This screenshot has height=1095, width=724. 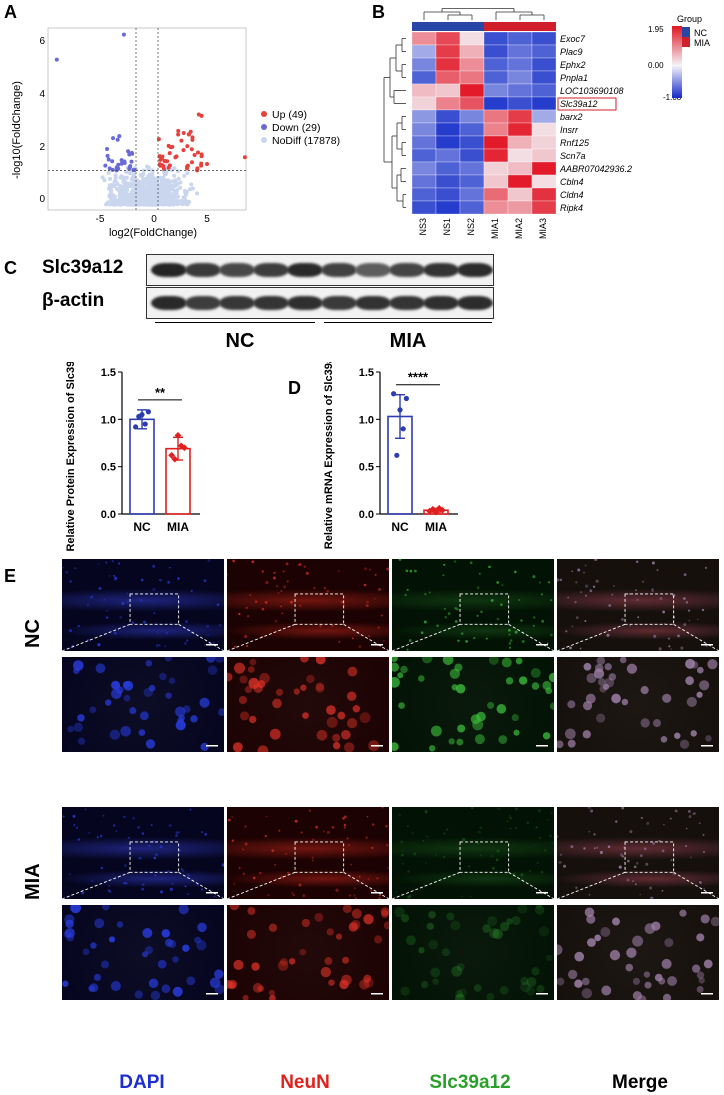 I want to click on col-label-merge: Merge, so click(x=640, y=1082).